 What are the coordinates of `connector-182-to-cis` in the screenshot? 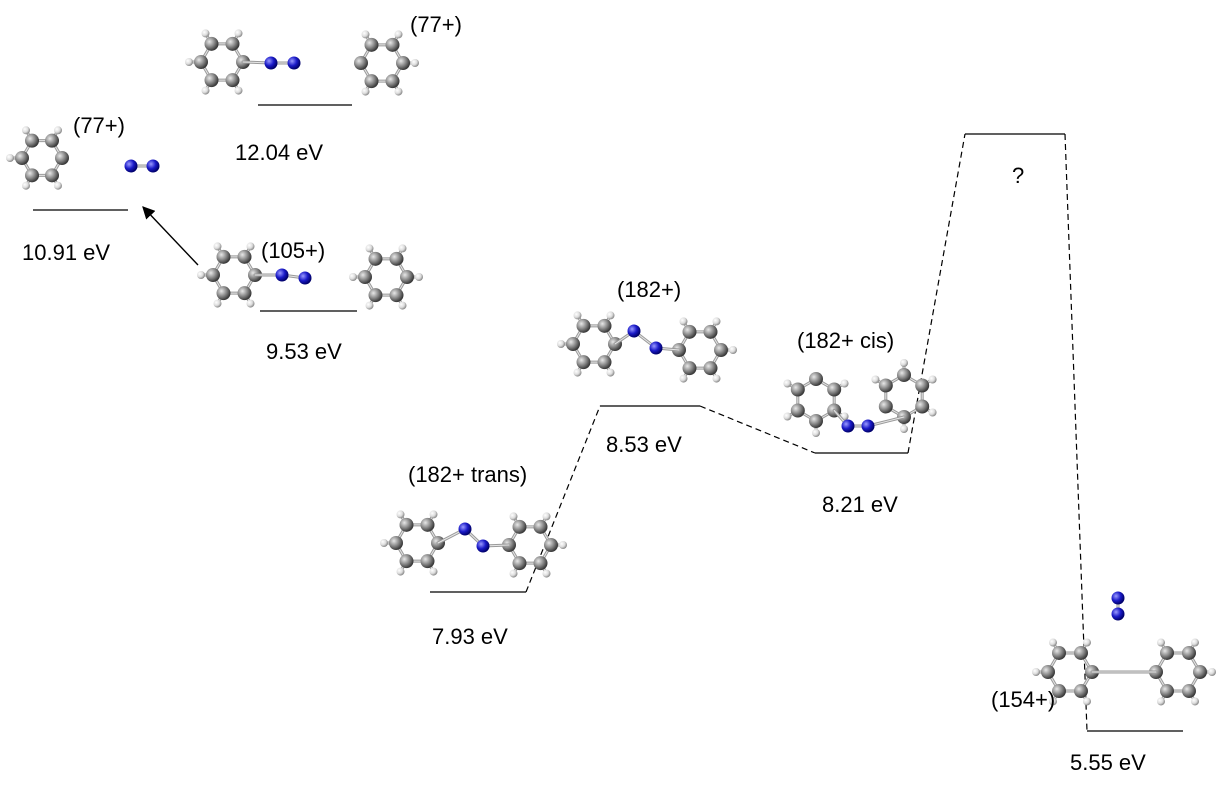 It's located at (757, 429).